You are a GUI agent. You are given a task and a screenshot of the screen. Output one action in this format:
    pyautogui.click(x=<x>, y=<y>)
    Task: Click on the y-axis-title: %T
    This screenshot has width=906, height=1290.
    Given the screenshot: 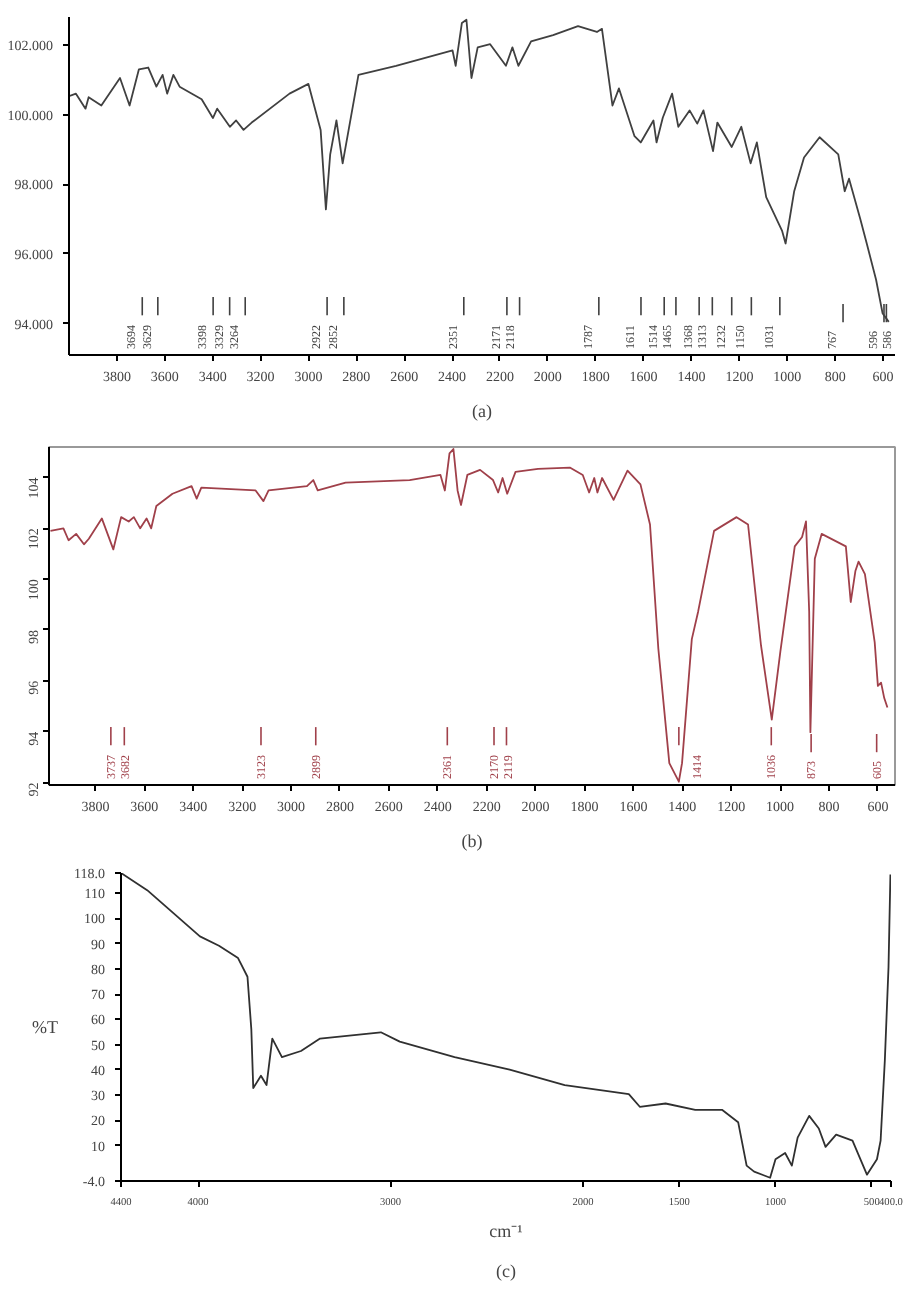 What is the action you would take?
    pyautogui.click(x=46, y=1027)
    